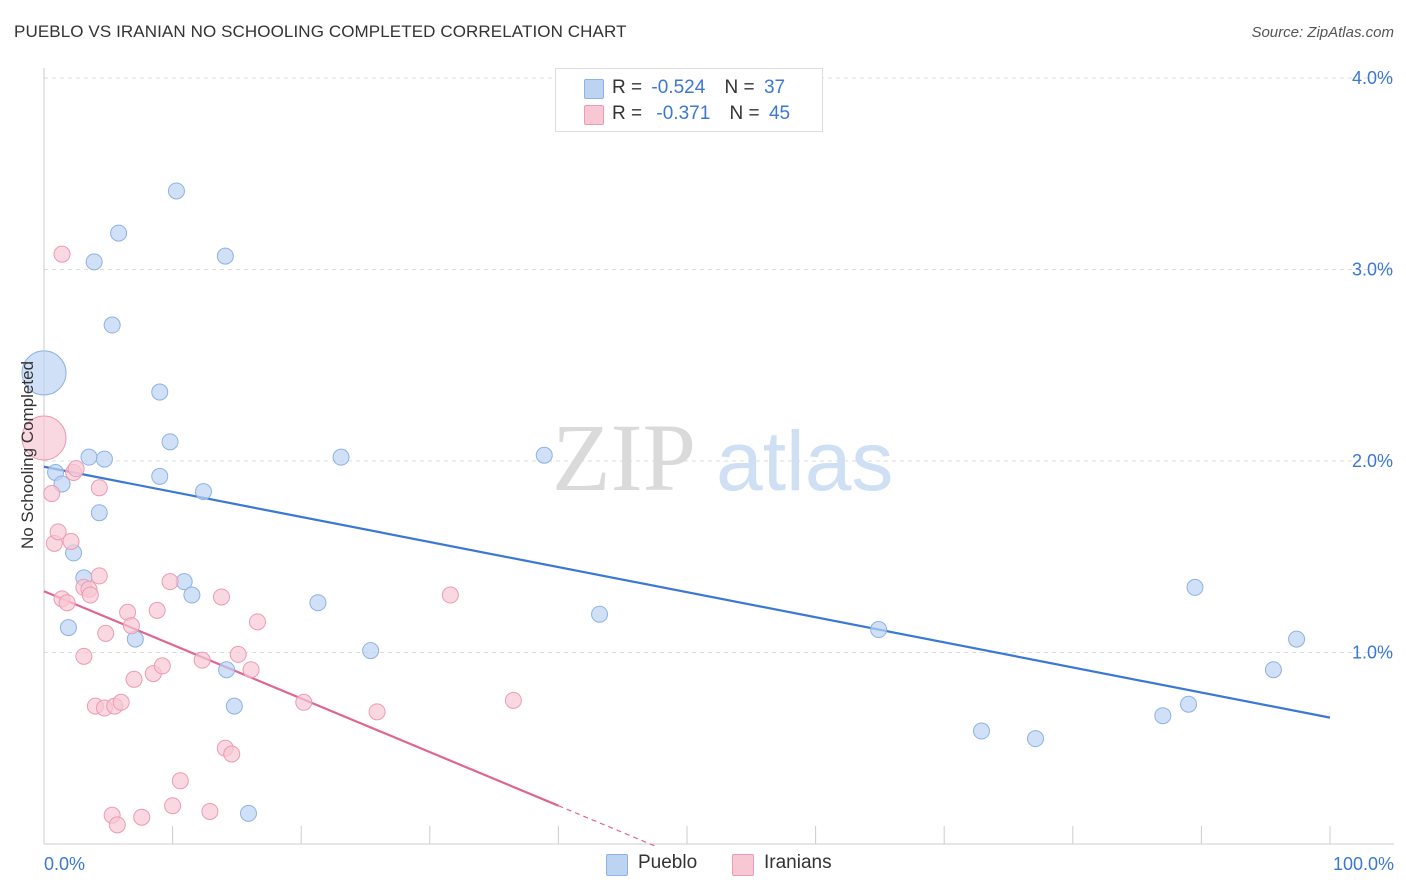  Describe the element at coordinates (1322, 32) in the screenshot. I see `source-credit: Source: ZipAtlas.com` at that location.